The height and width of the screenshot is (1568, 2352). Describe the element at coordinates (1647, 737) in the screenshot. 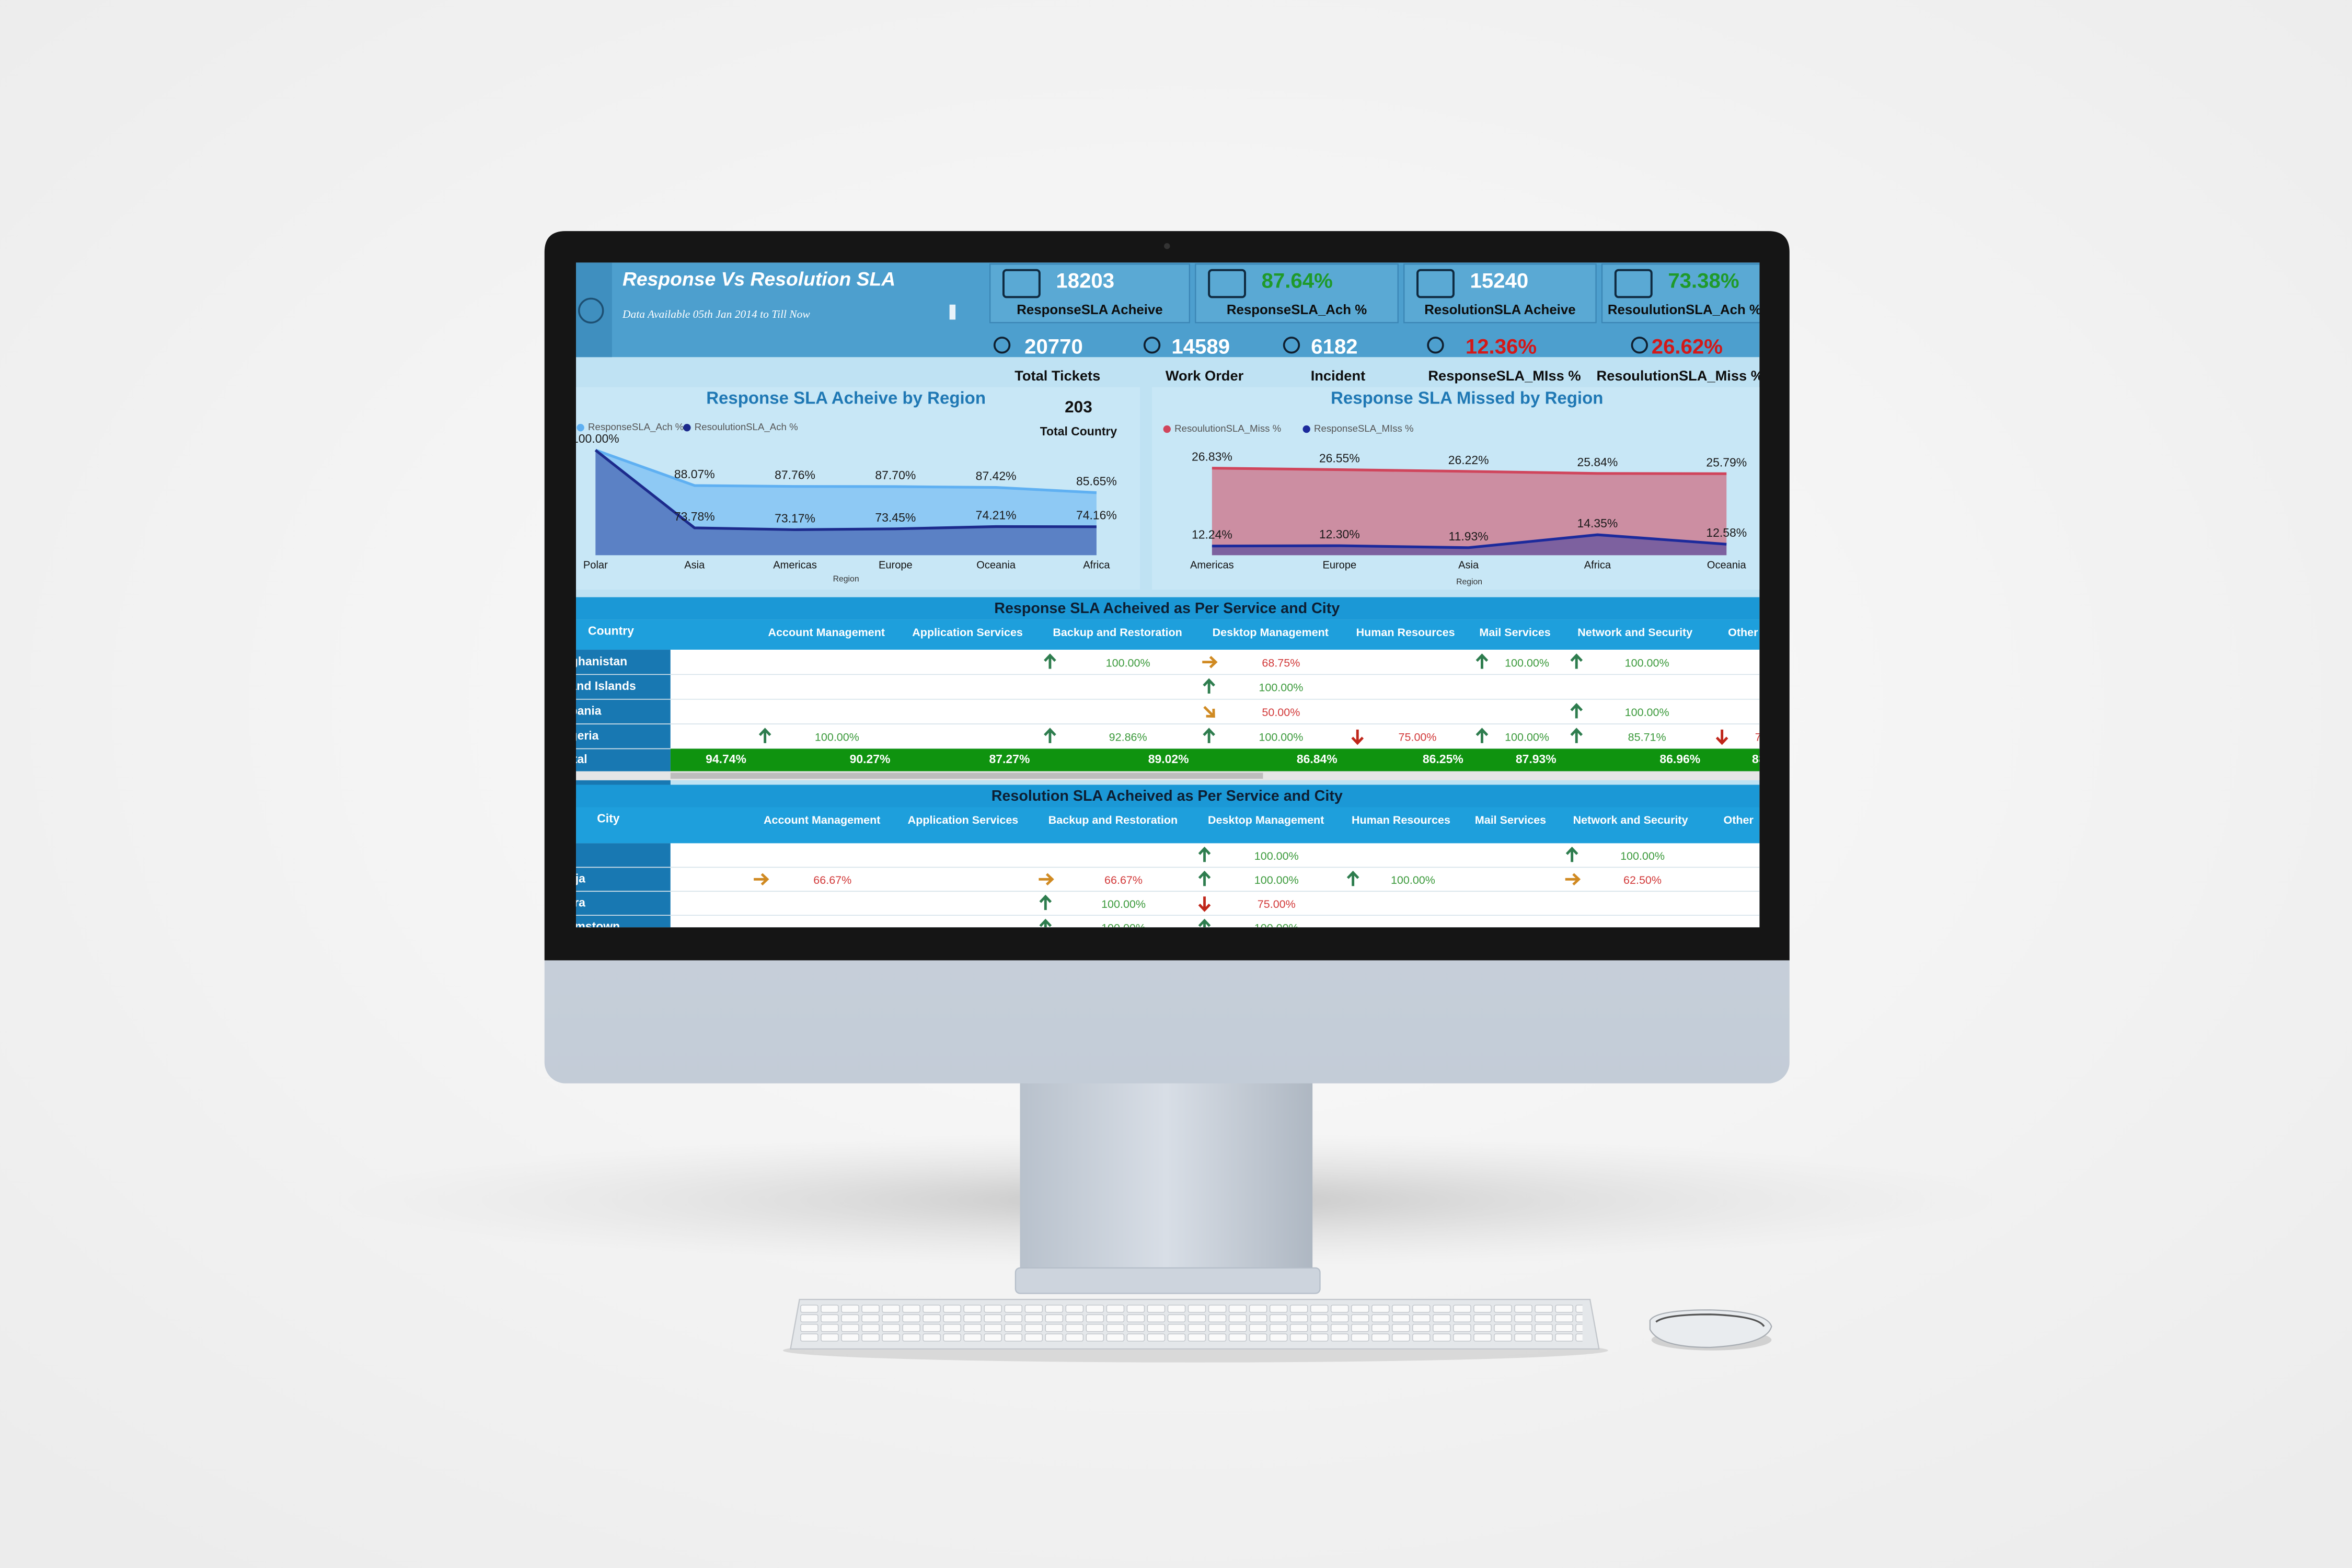

I see `cell-value: 85.71%` at that location.